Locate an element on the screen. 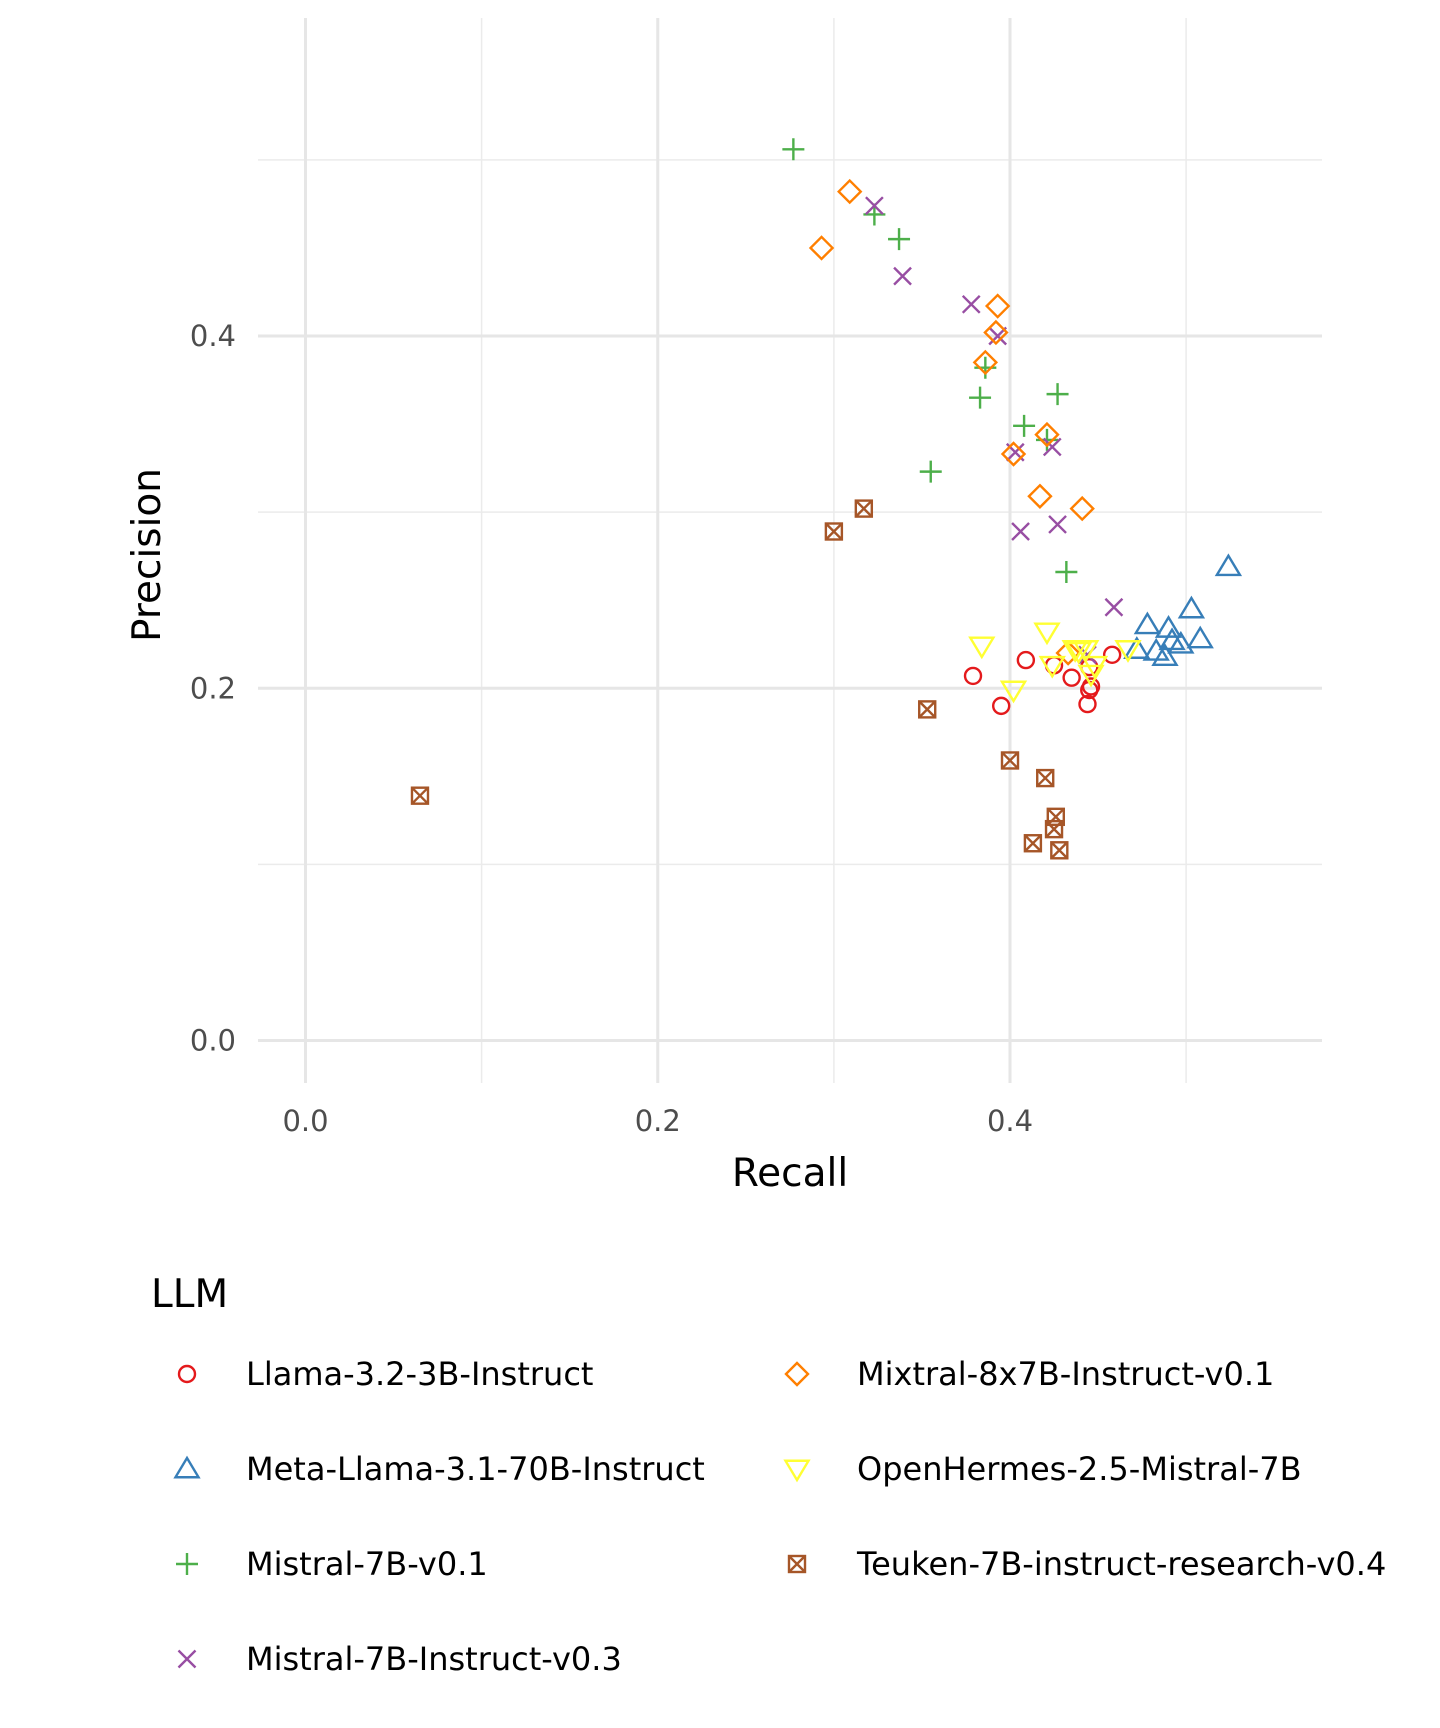 Image resolution: width=1440 pixels, height=1728 pixels. y-axis-ticks: 0.0 0.2 0.4 is located at coordinates (213, 688).